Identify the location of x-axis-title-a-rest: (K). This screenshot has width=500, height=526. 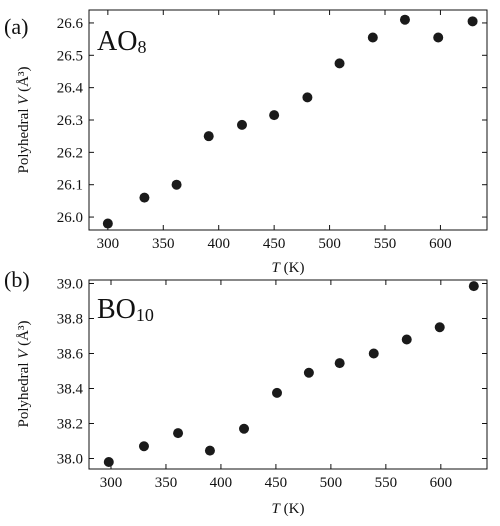
(292, 268).